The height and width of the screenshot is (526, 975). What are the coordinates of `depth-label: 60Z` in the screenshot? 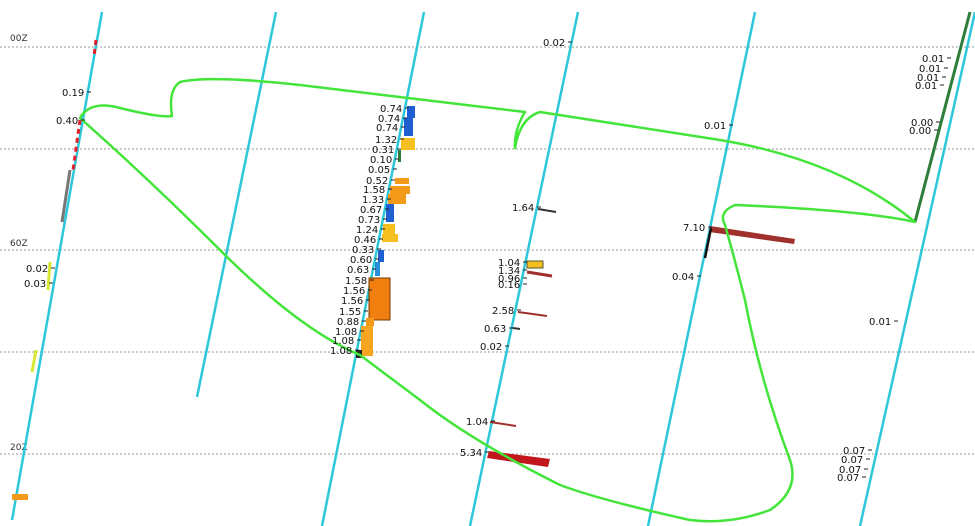 It's located at (19, 244).